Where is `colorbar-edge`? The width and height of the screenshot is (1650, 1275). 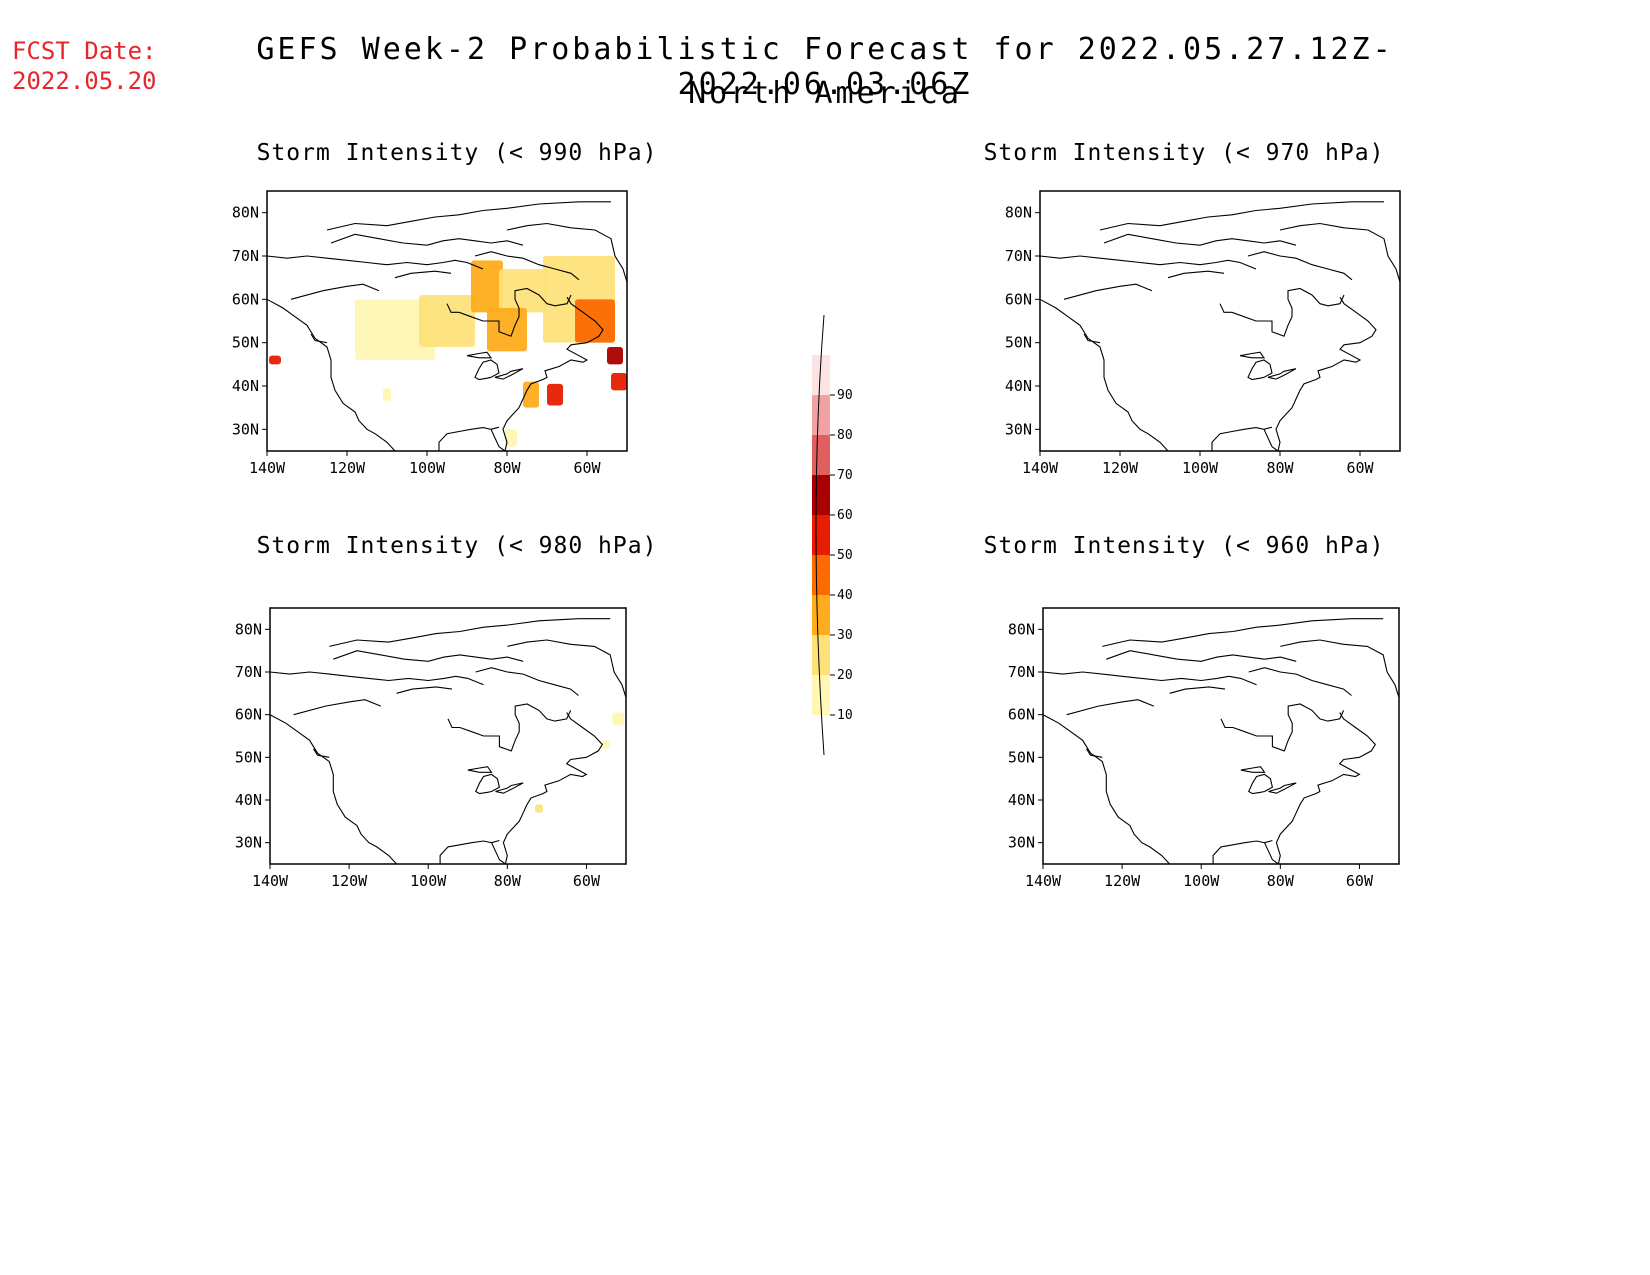
colorbar-edge is located at coordinates (820, 535).